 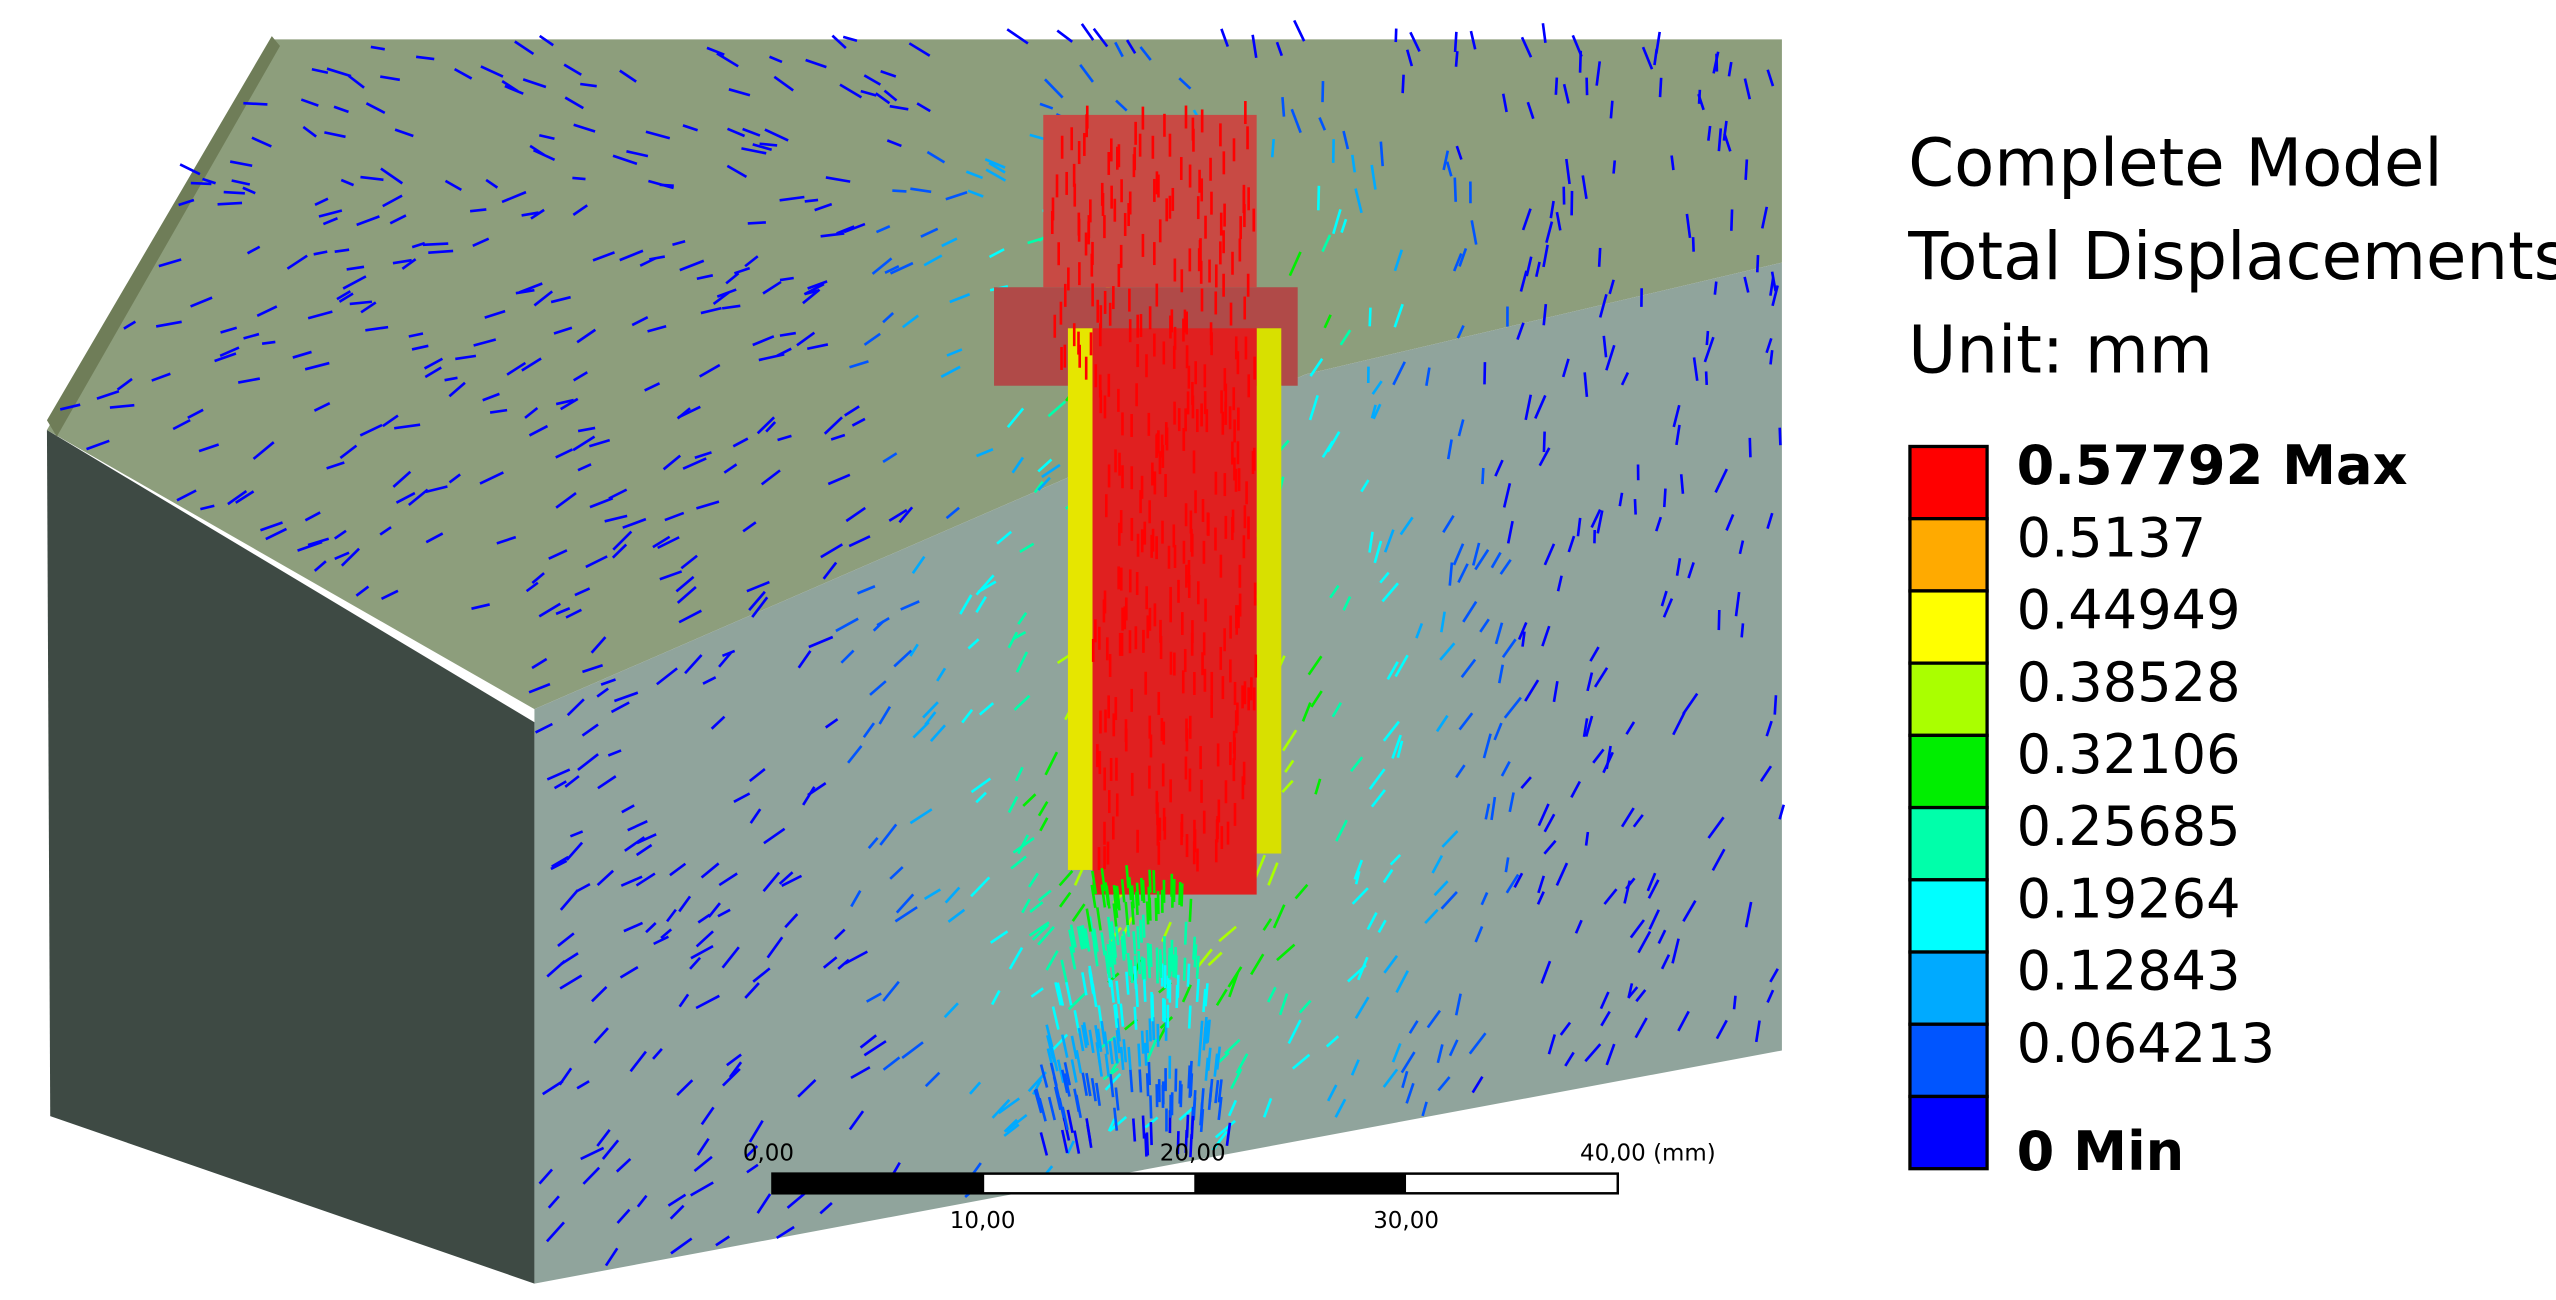 I want to click on legend-label: 0.32106, so click(x=2129, y=754).